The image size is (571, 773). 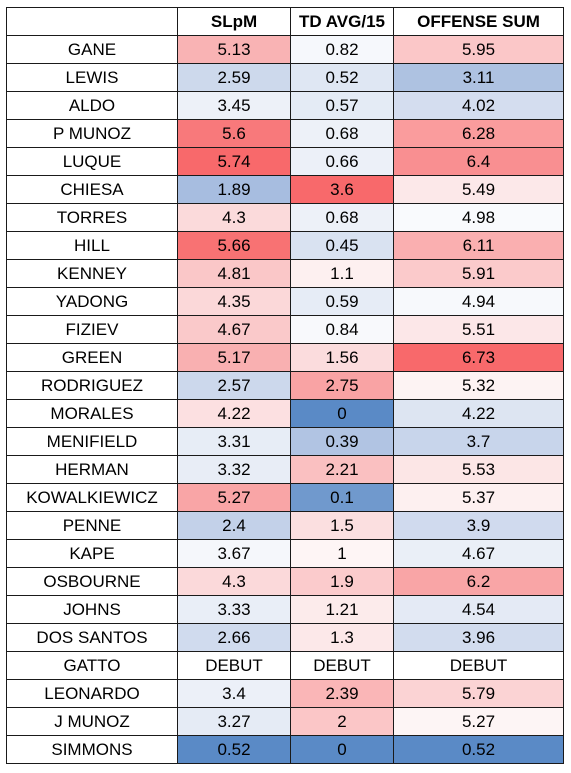 I want to click on table-row: PENNE 2.4 1.5 3.9, so click(x=285, y=525).